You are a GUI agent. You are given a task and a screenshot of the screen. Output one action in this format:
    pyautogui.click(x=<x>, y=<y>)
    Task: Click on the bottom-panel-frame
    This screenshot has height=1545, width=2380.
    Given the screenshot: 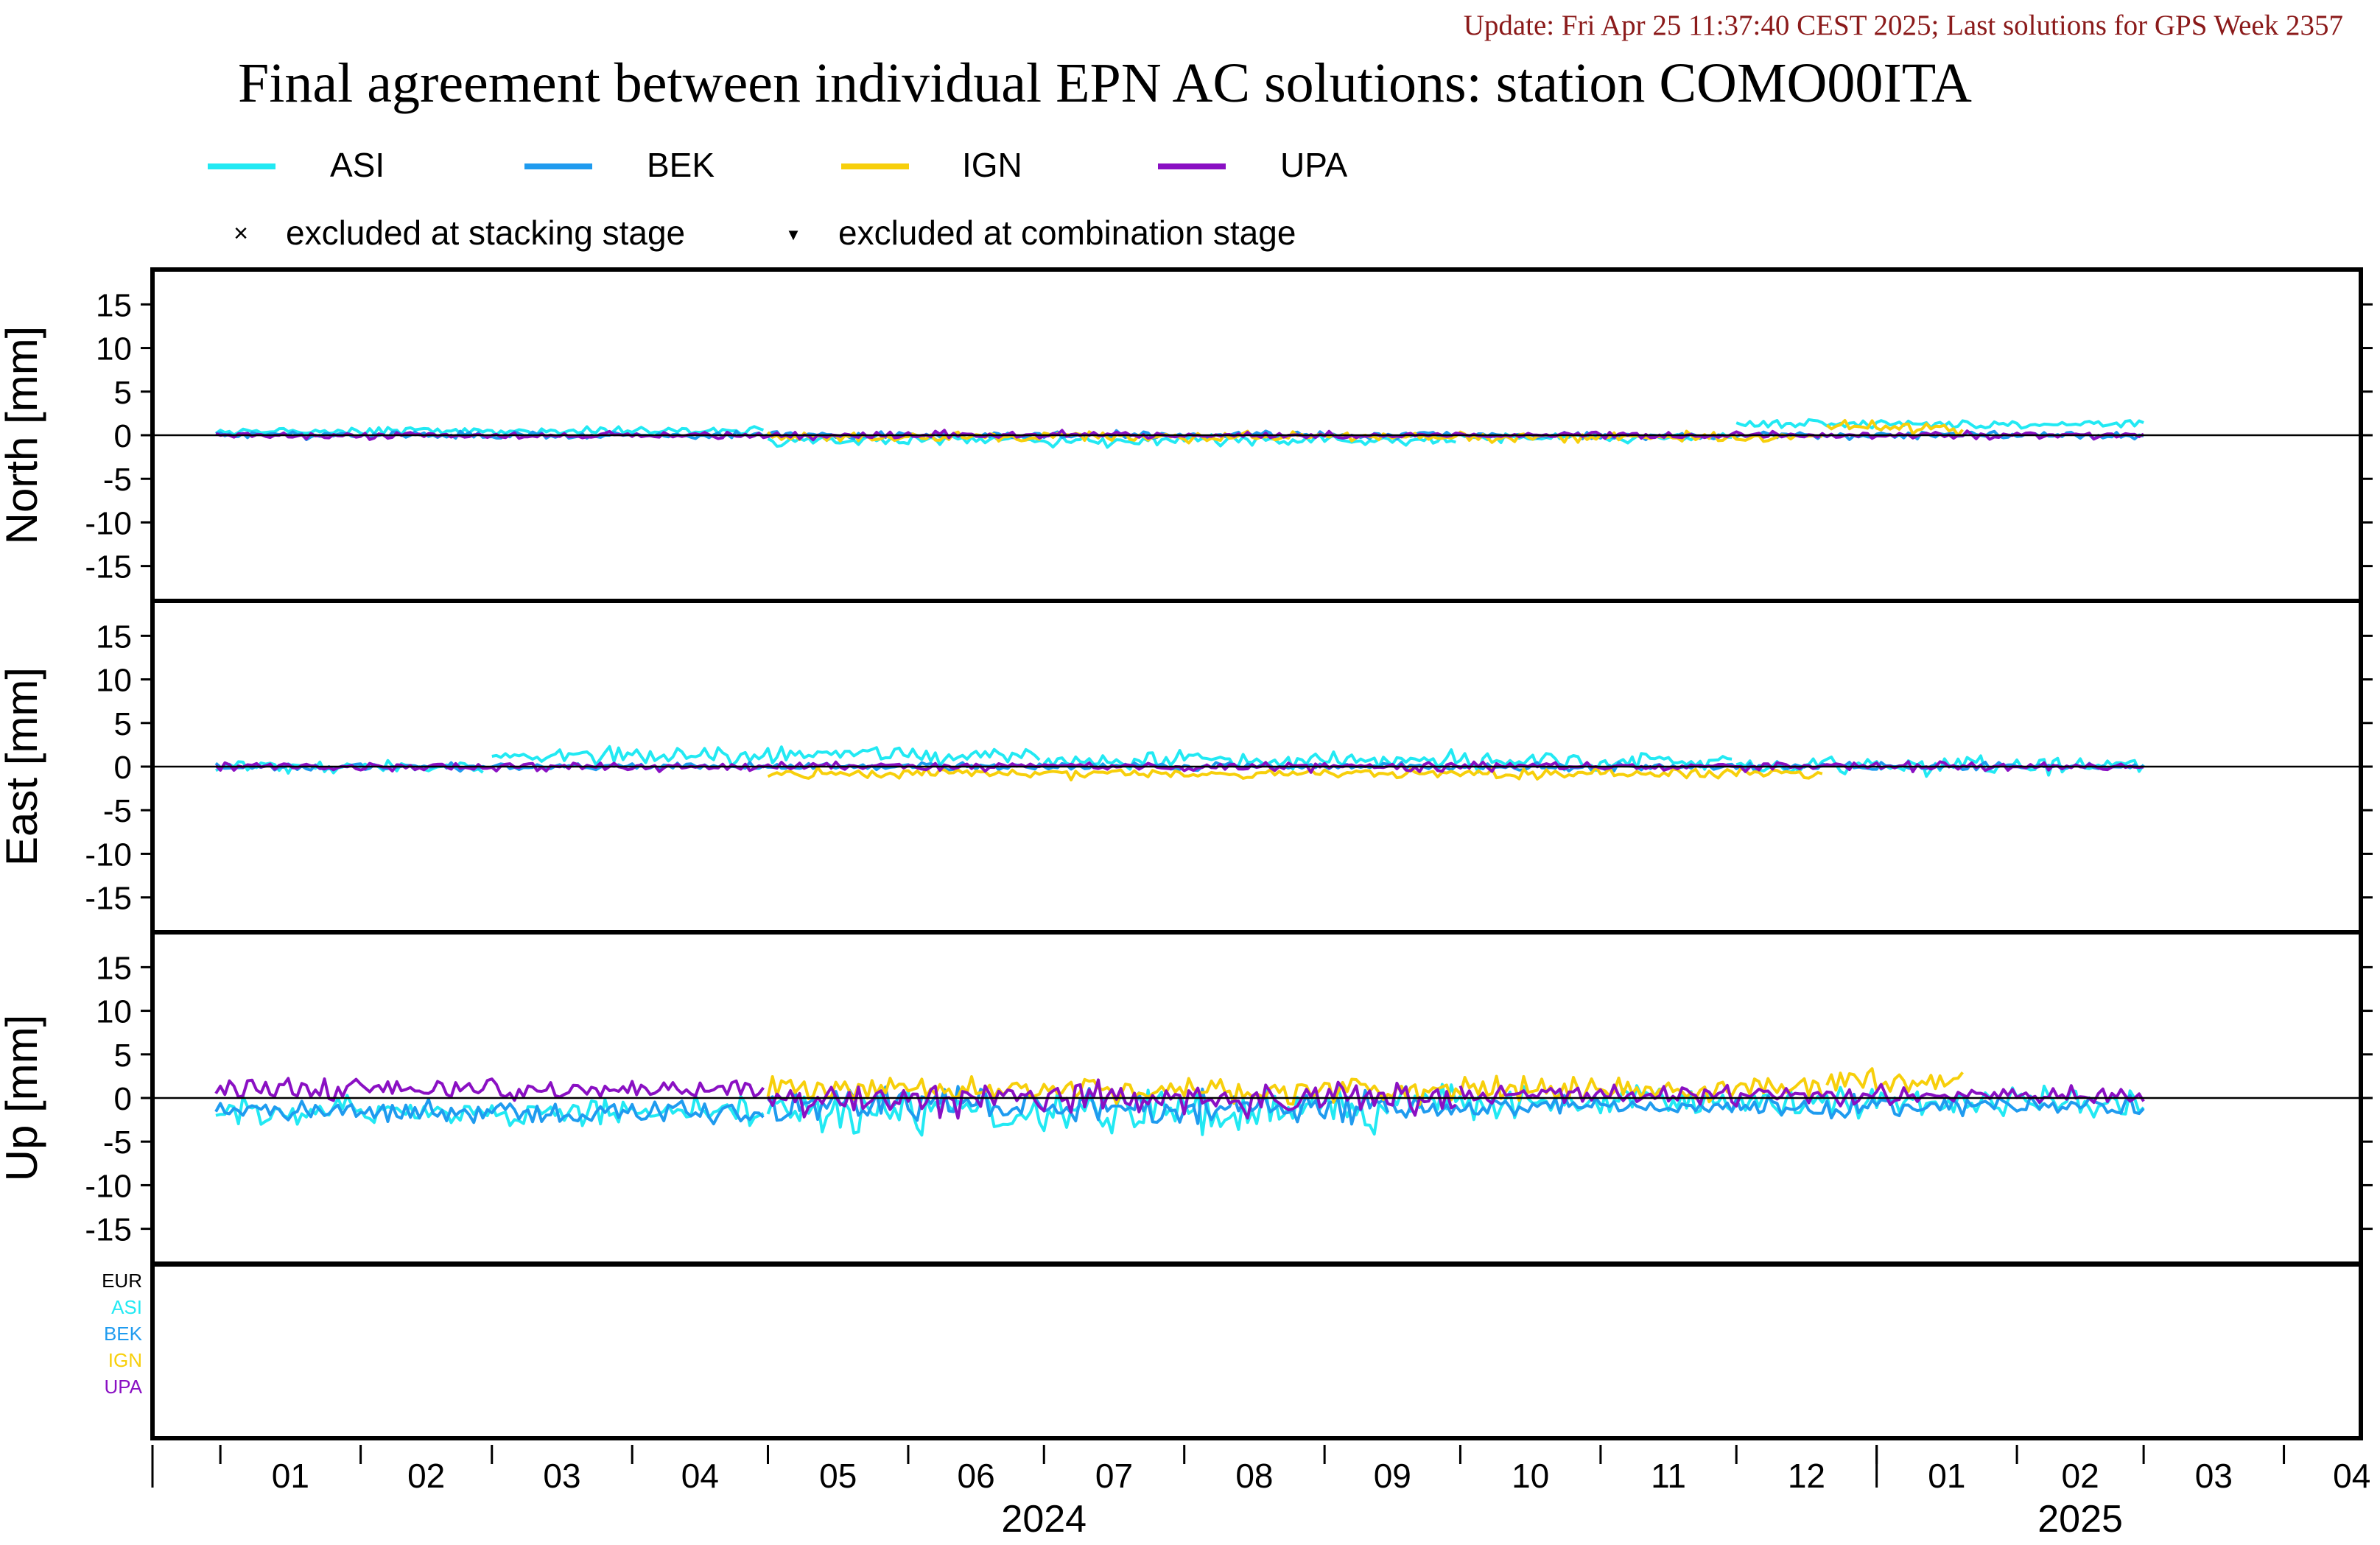 What is the action you would take?
    pyautogui.click(x=1256, y=1351)
    